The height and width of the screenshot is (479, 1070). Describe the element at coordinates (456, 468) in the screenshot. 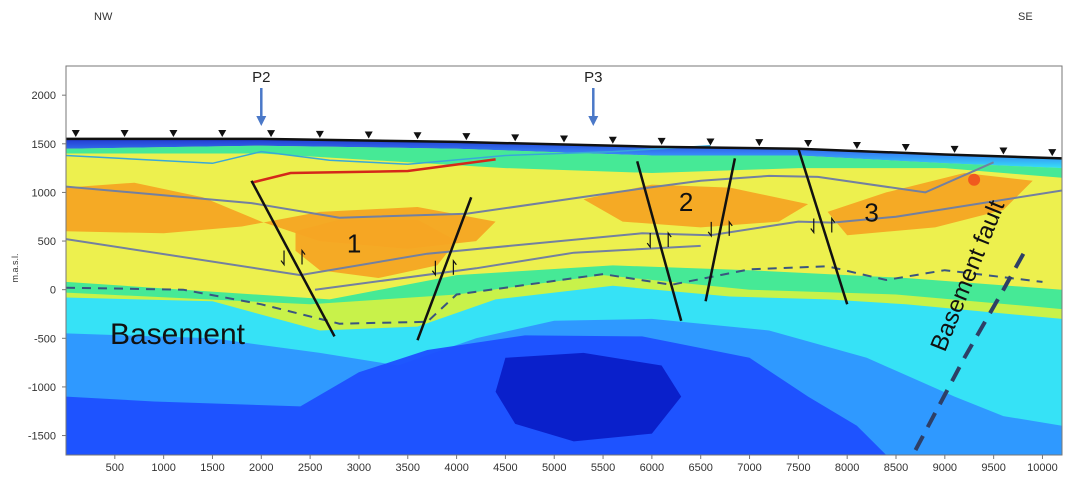

I see `x-tick-label: 4000` at that location.